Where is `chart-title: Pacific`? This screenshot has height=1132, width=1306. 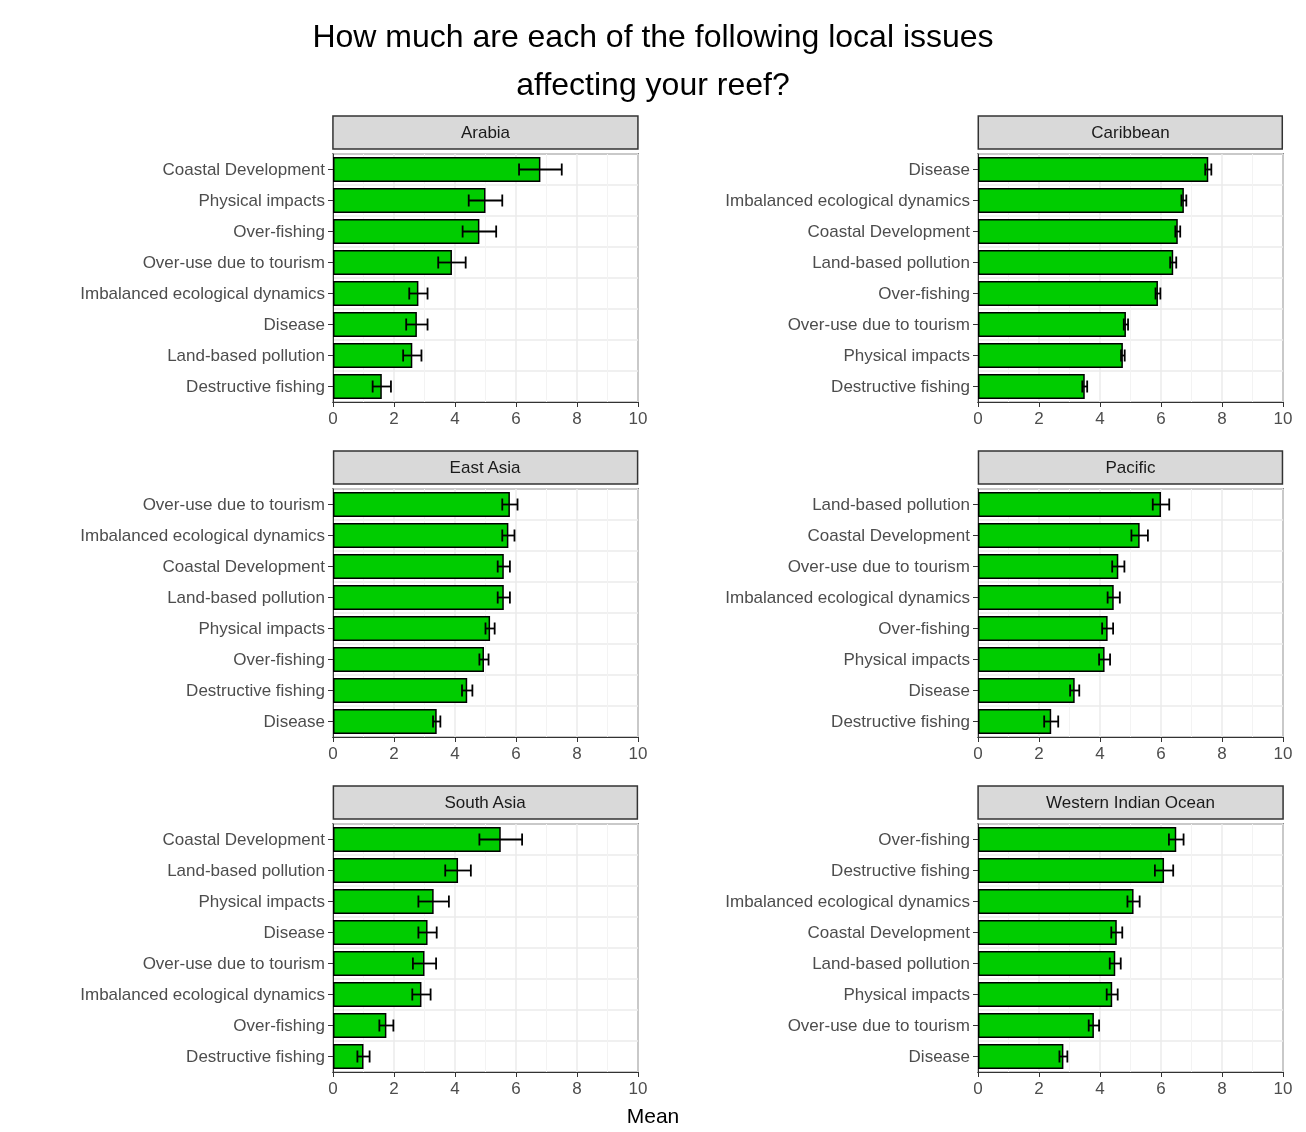 chart-title: Pacific is located at coordinates (1131, 467).